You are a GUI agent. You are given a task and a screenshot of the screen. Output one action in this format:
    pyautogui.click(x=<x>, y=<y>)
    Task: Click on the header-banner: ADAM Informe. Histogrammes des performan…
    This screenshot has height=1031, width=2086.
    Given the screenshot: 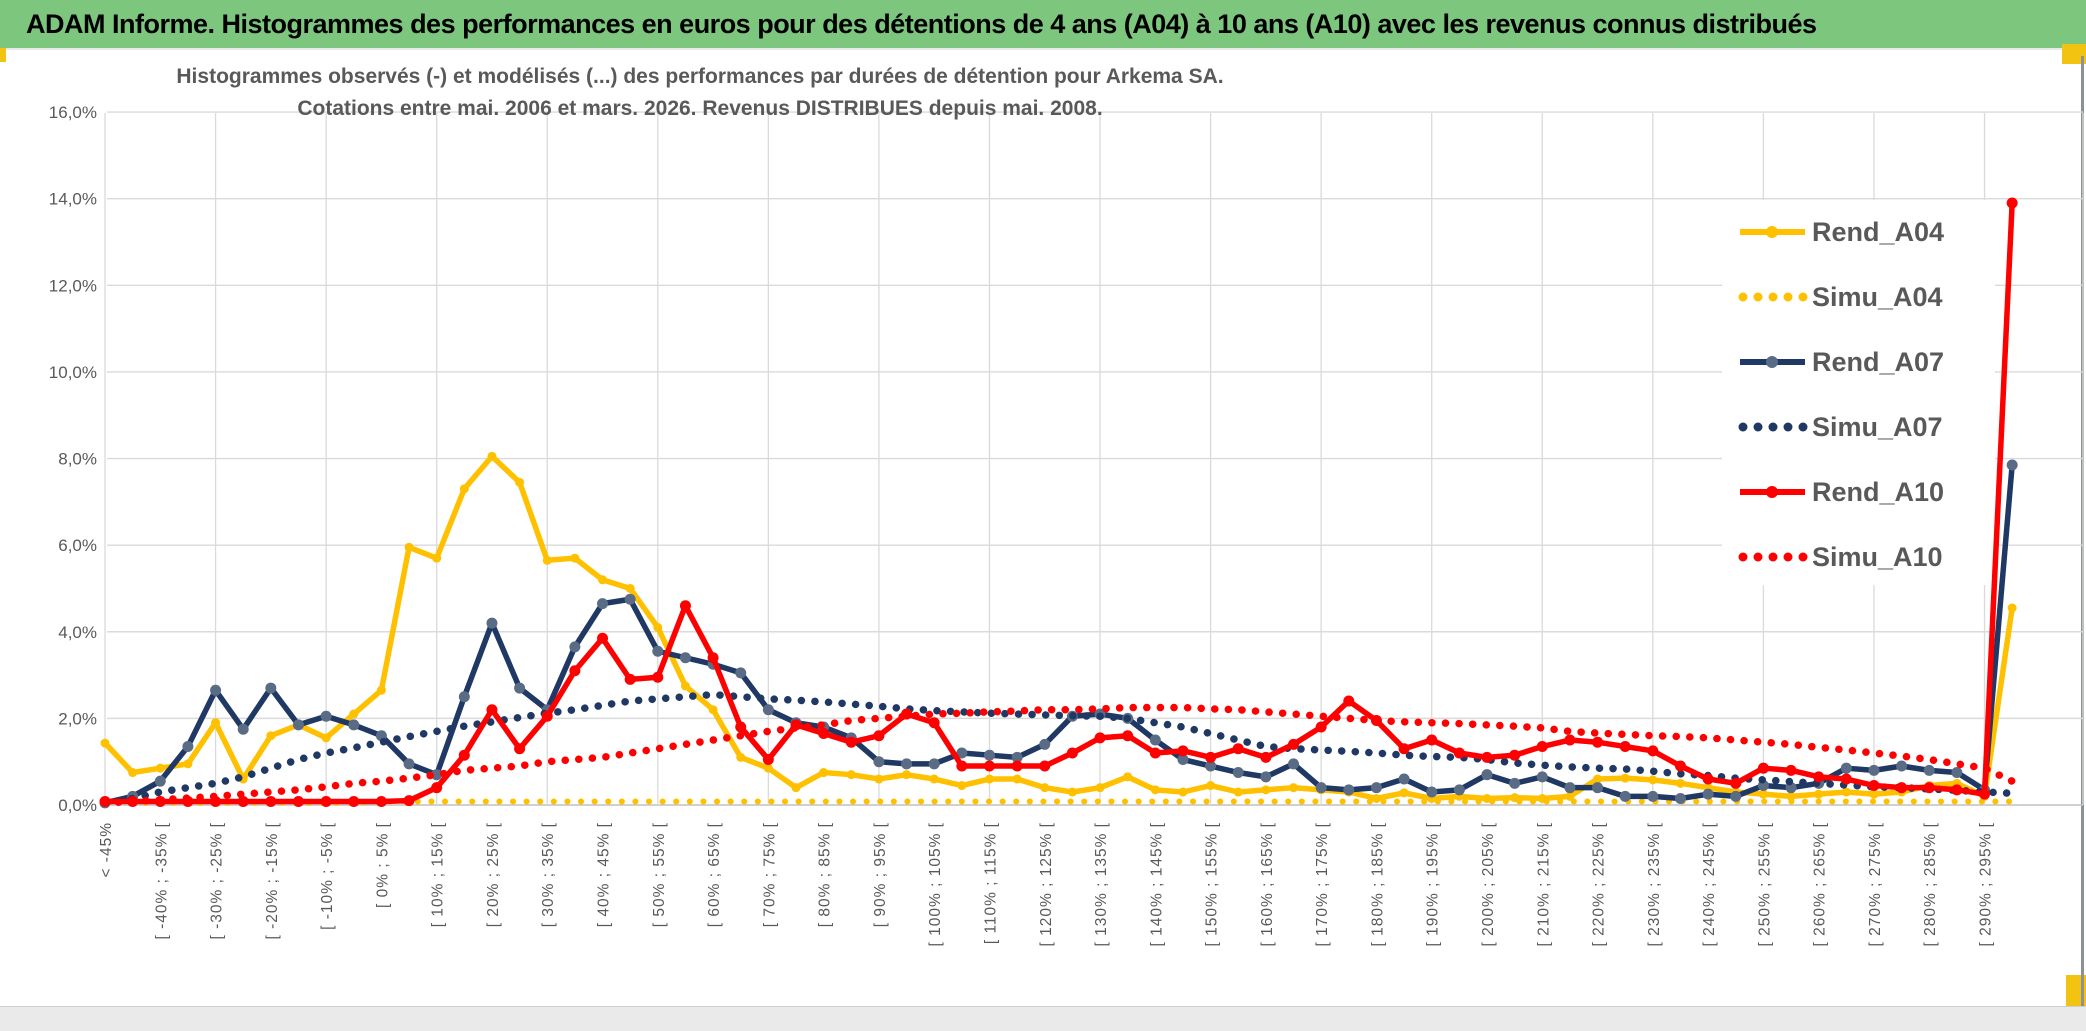 What is the action you would take?
    pyautogui.click(x=1043, y=24)
    